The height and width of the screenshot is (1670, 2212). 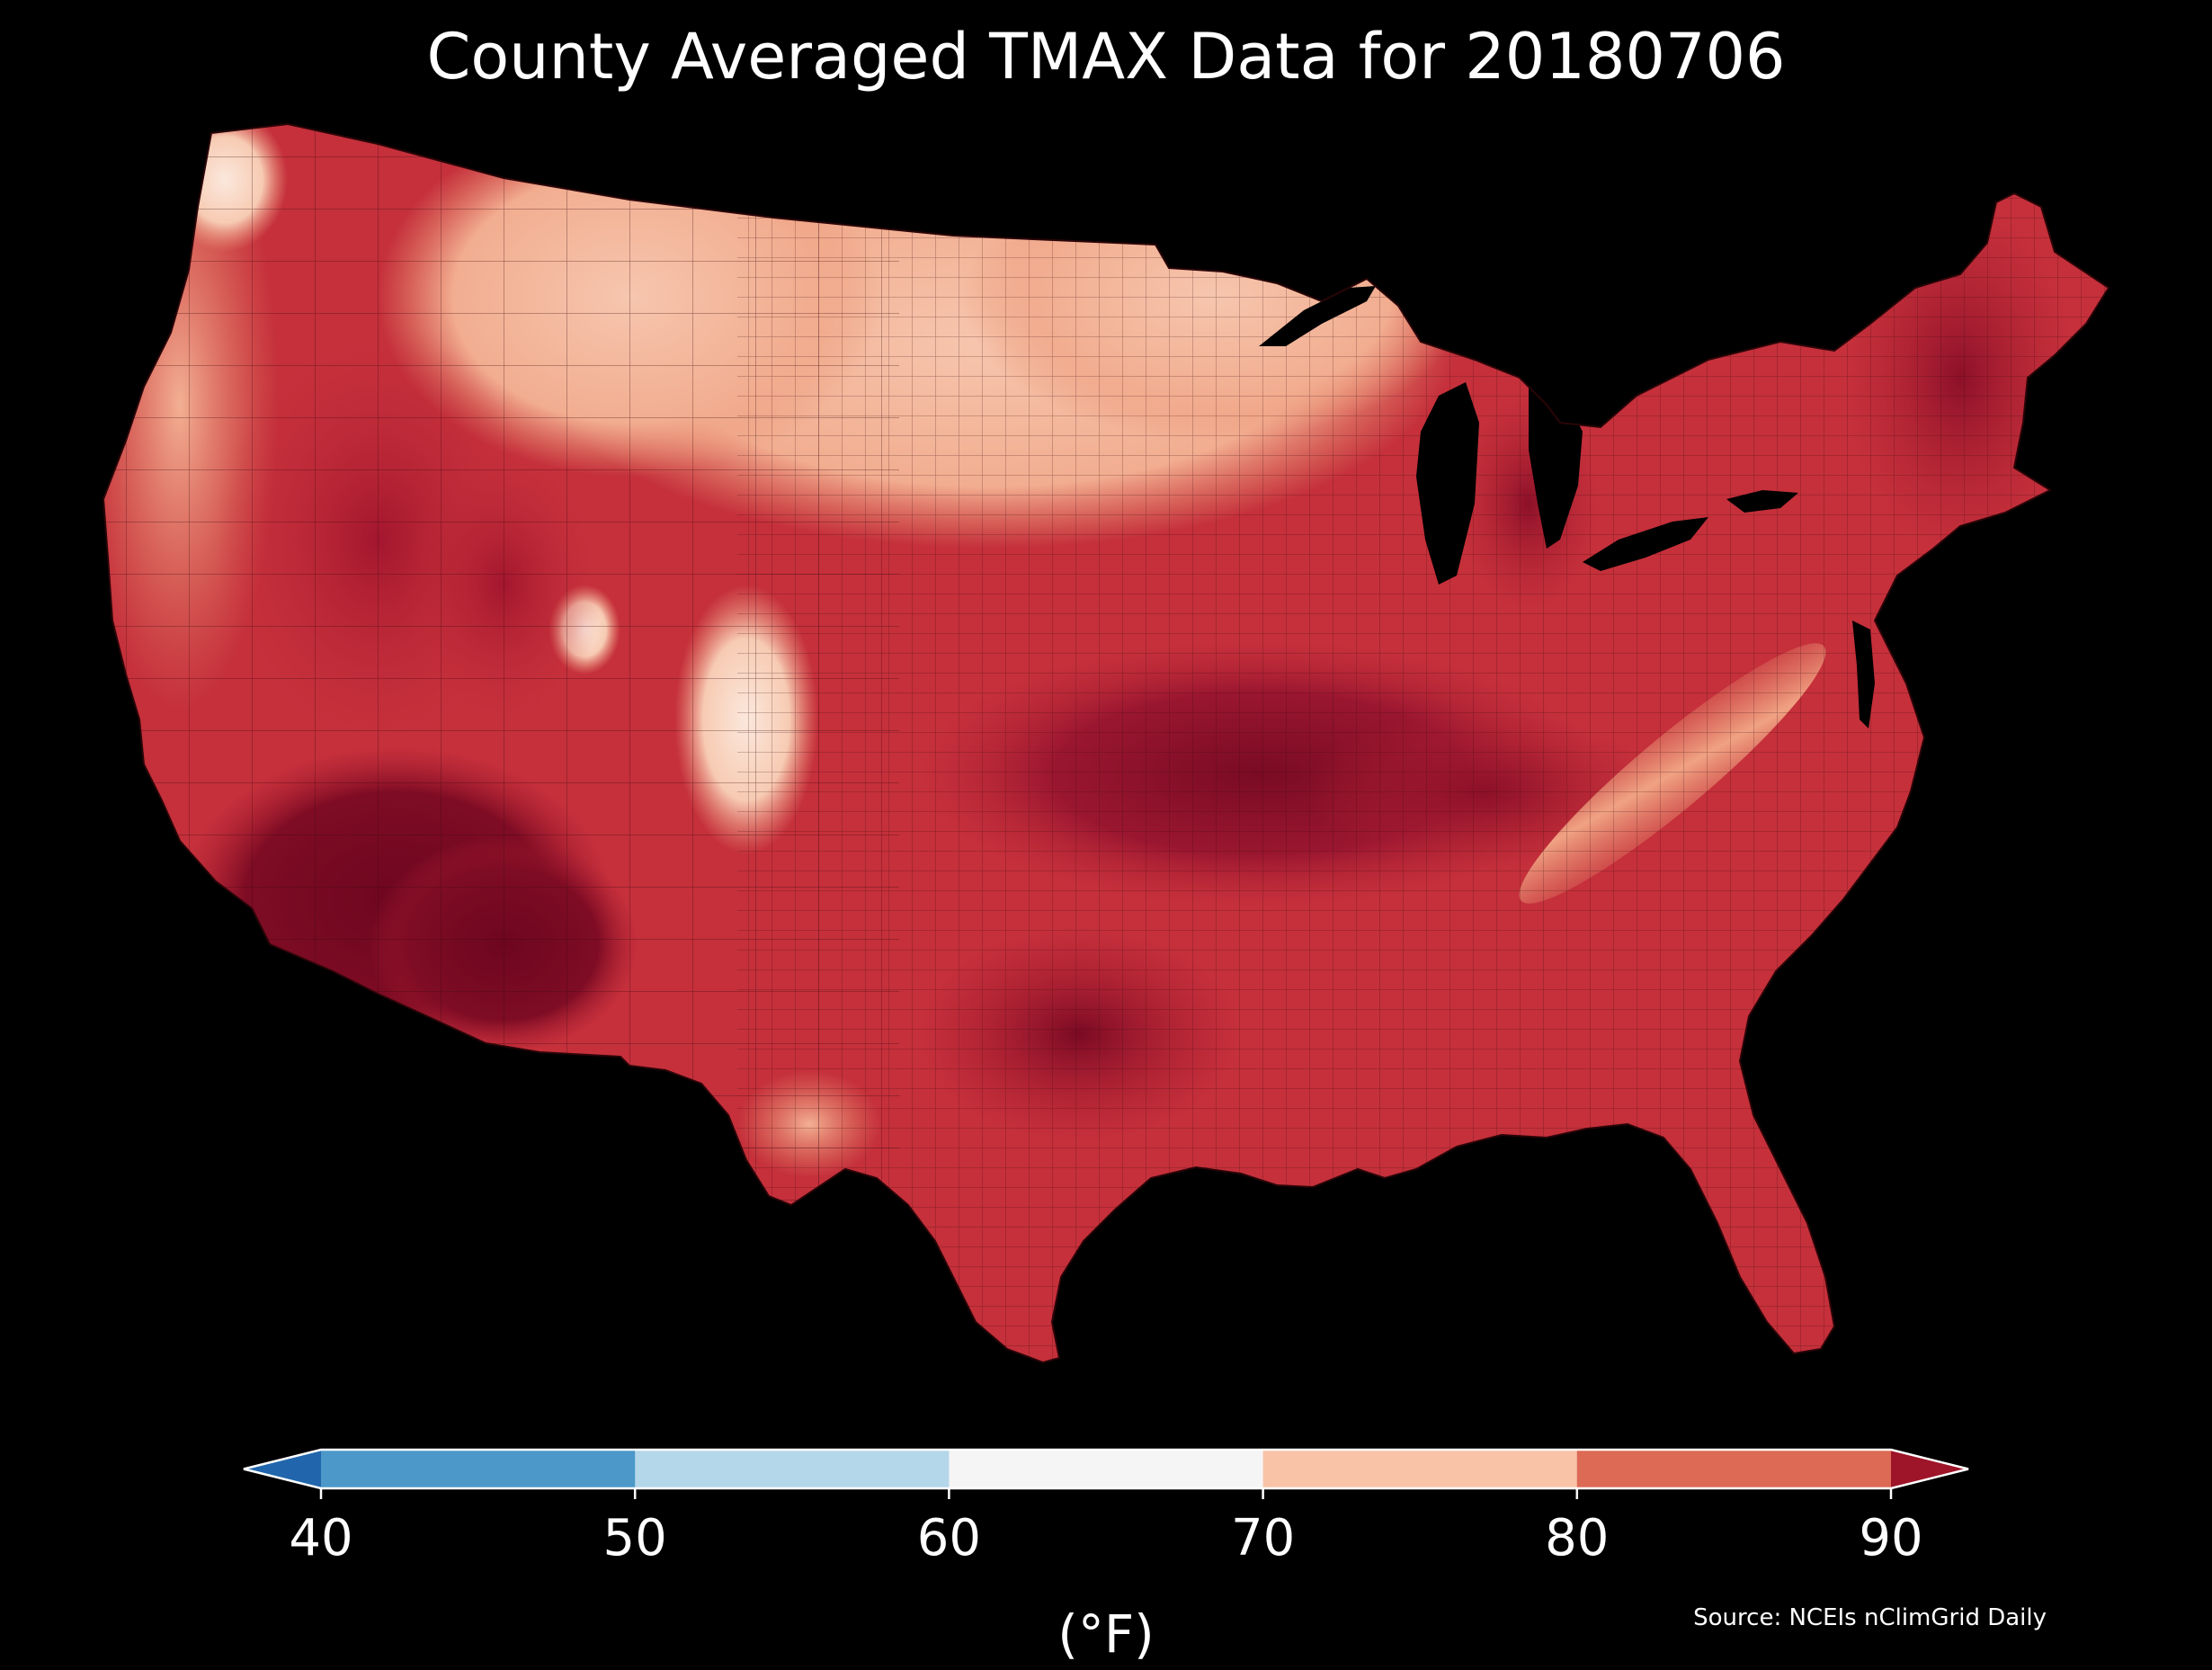 I want to click on colorbar-tick-label: 90, so click(x=1891, y=1538).